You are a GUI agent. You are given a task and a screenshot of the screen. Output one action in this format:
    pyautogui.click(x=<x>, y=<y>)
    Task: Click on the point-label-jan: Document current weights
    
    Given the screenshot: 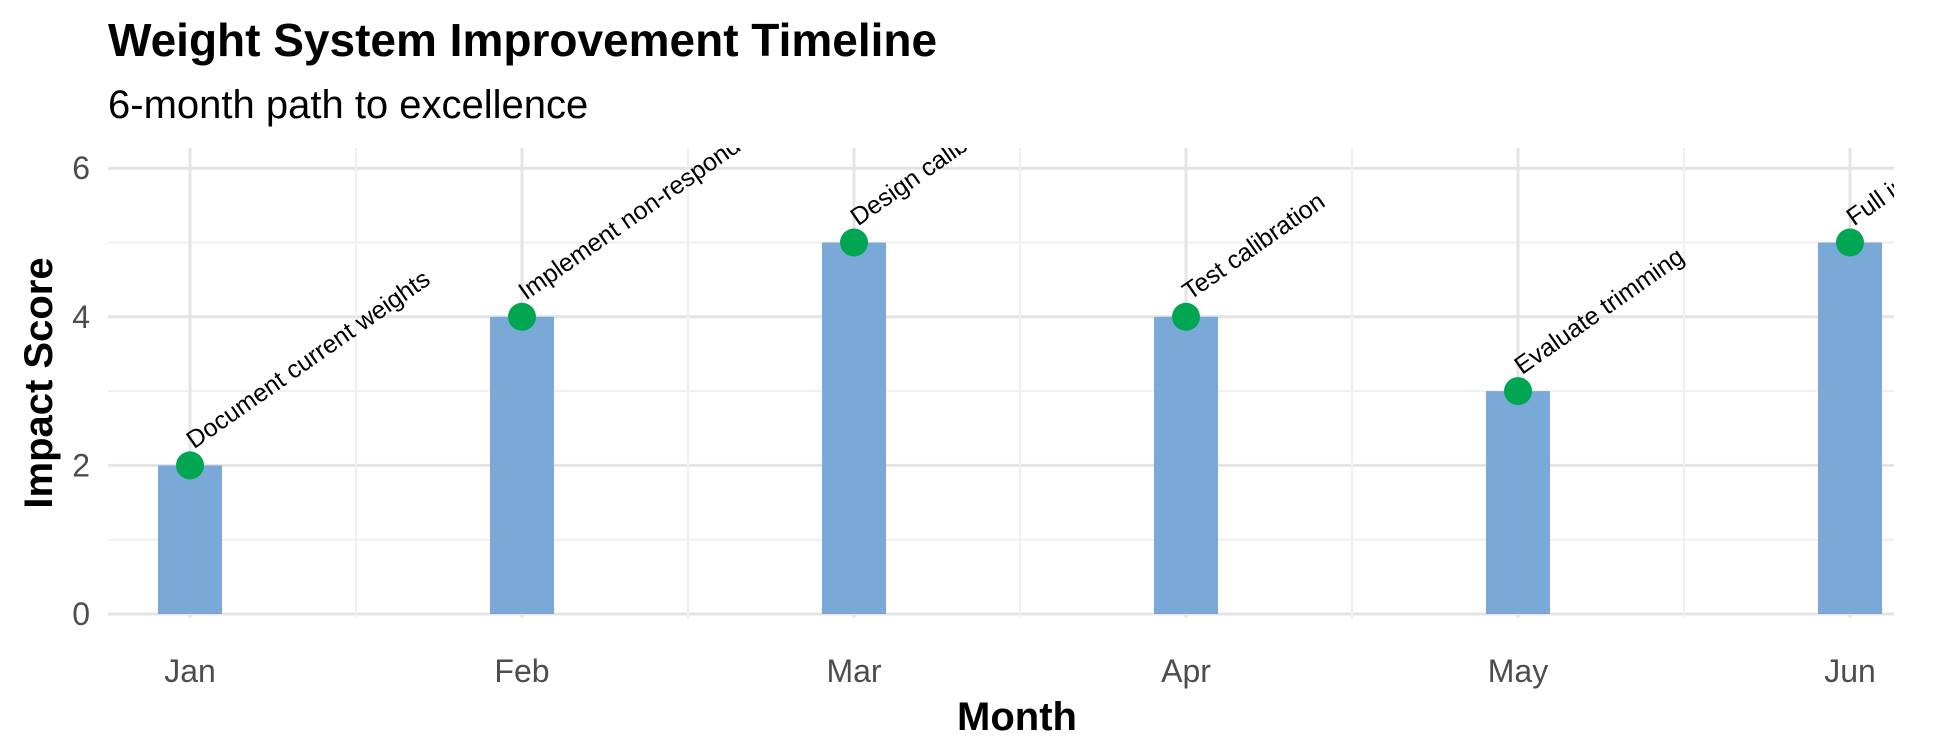 What is the action you would take?
    pyautogui.click(x=308, y=360)
    